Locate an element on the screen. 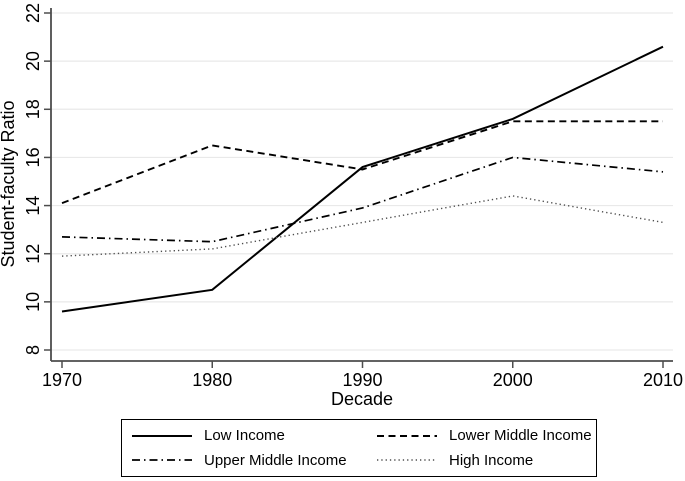  y-tick-label: 18 is located at coordinates (33, 109).